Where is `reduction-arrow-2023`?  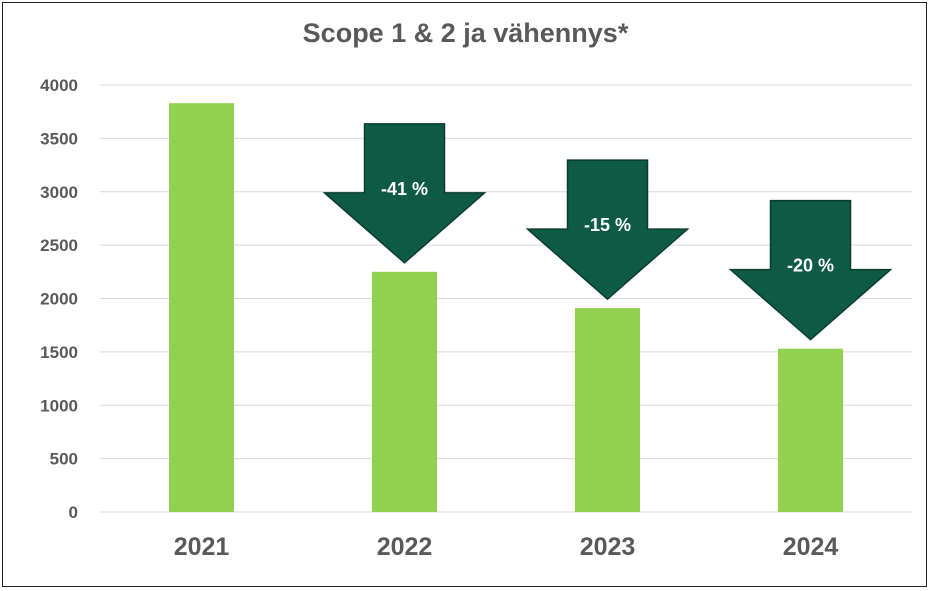
reduction-arrow-2023 is located at coordinates (607, 230).